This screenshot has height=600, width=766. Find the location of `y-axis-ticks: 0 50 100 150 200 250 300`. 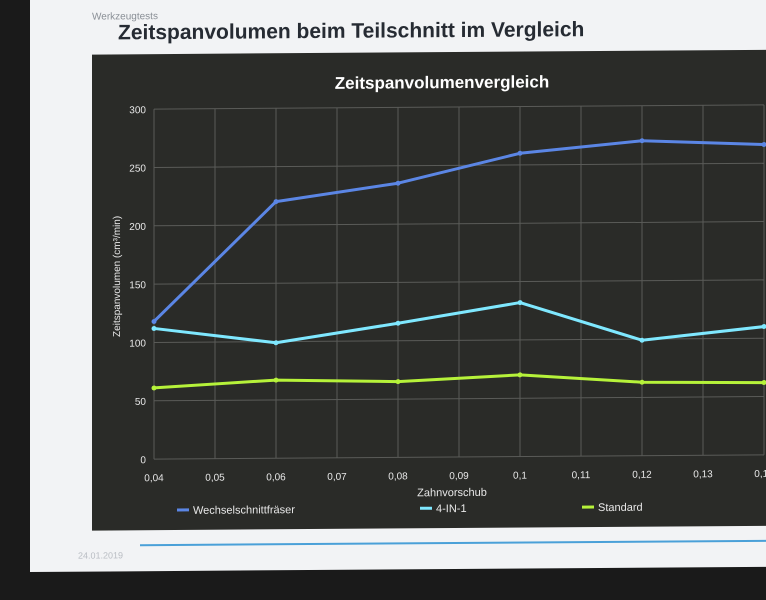

y-axis-ticks: 0 50 100 150 200 250 300 is located at coordinates (137, 285).